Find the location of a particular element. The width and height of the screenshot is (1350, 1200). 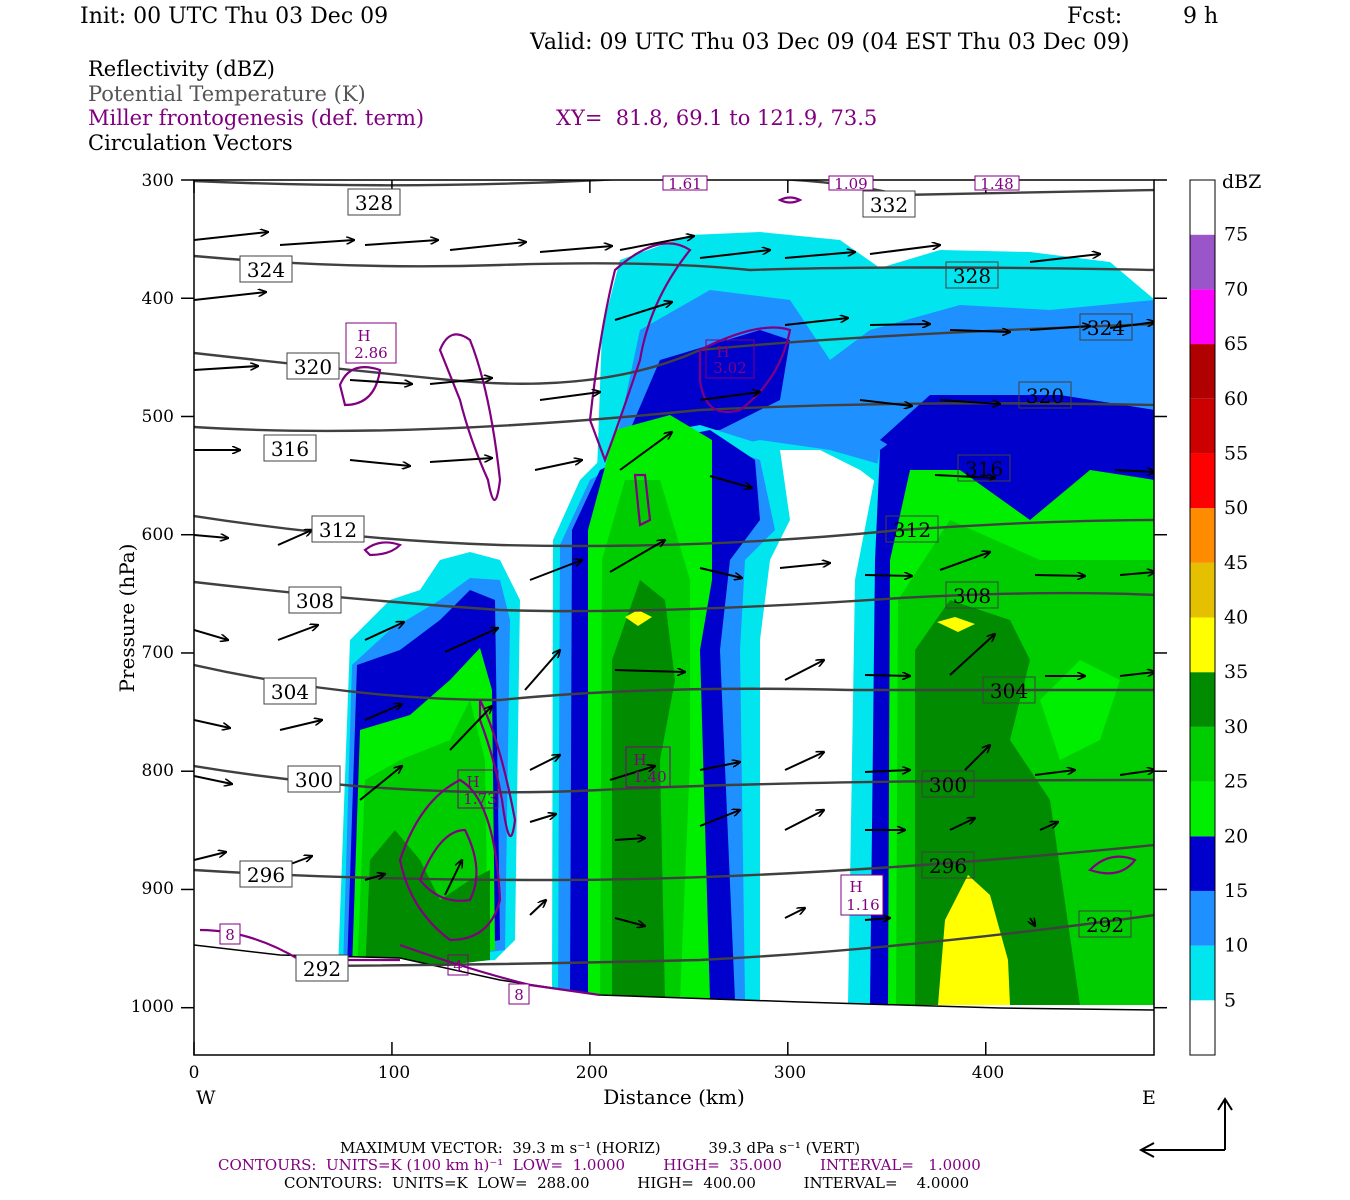

svg-text: 1.09 is located at coordinates (850, 184).